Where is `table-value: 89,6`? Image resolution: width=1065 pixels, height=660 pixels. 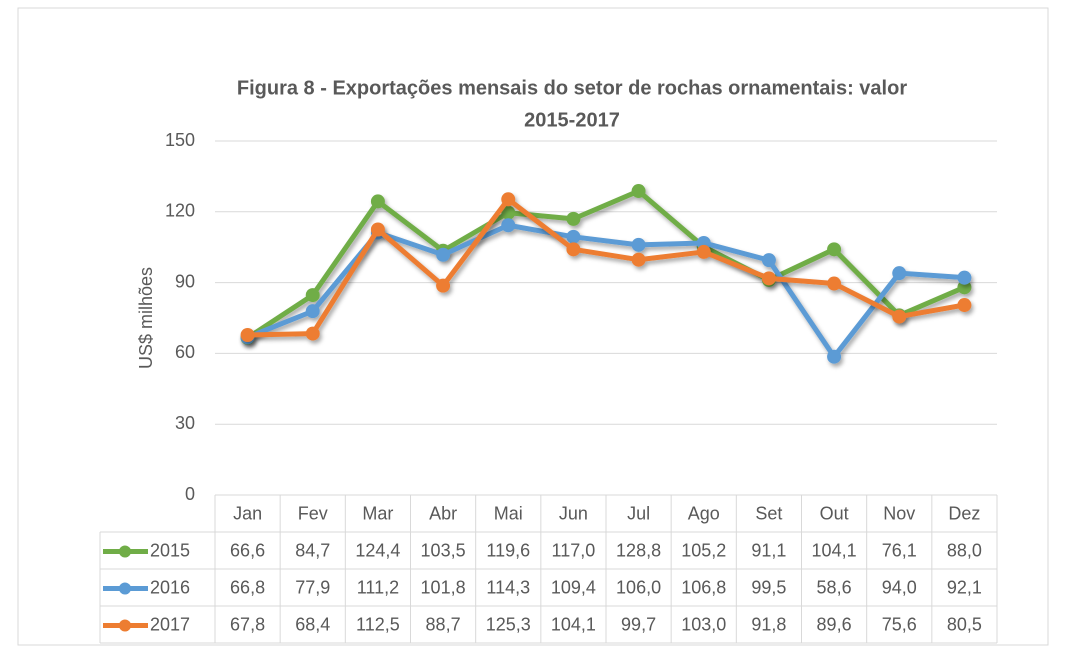
table-value: 89,6 is located at coordinates (834, 624).